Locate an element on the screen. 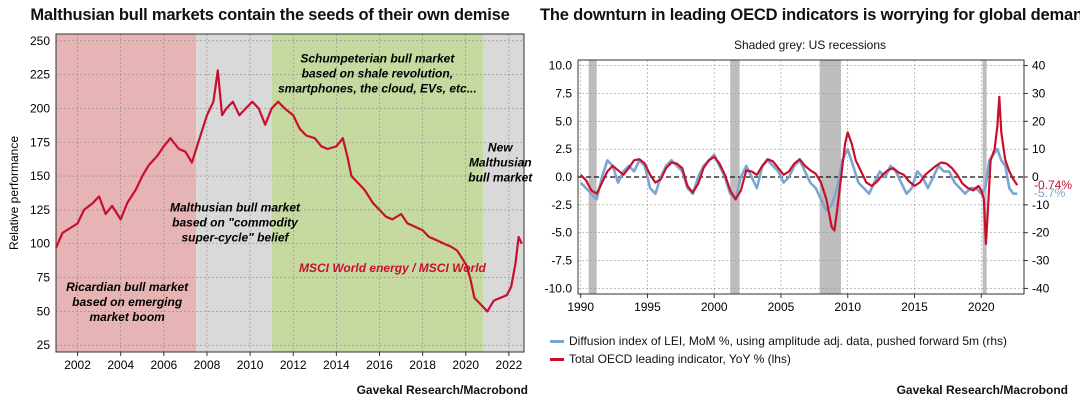 The image size is (1080, 411). region-label: Ricardian bull market is located at coordinates (127, 287).